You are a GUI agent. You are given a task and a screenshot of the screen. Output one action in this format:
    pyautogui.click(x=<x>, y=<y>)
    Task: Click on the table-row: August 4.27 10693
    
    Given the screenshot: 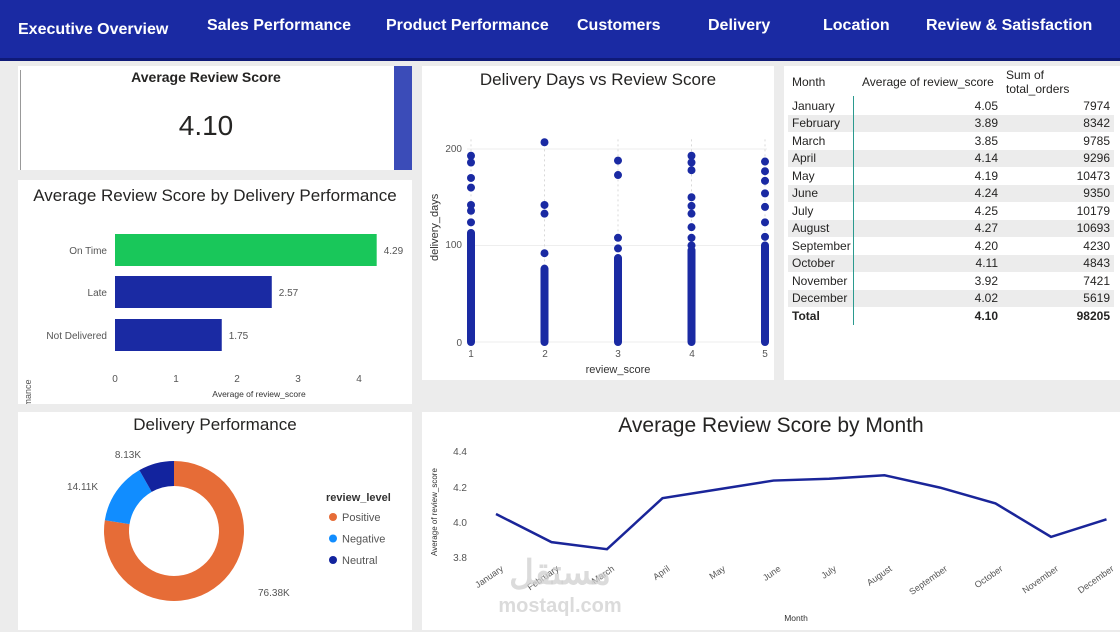 What is the action you would take?
    pyautogui.click(x=951, y=228)
    